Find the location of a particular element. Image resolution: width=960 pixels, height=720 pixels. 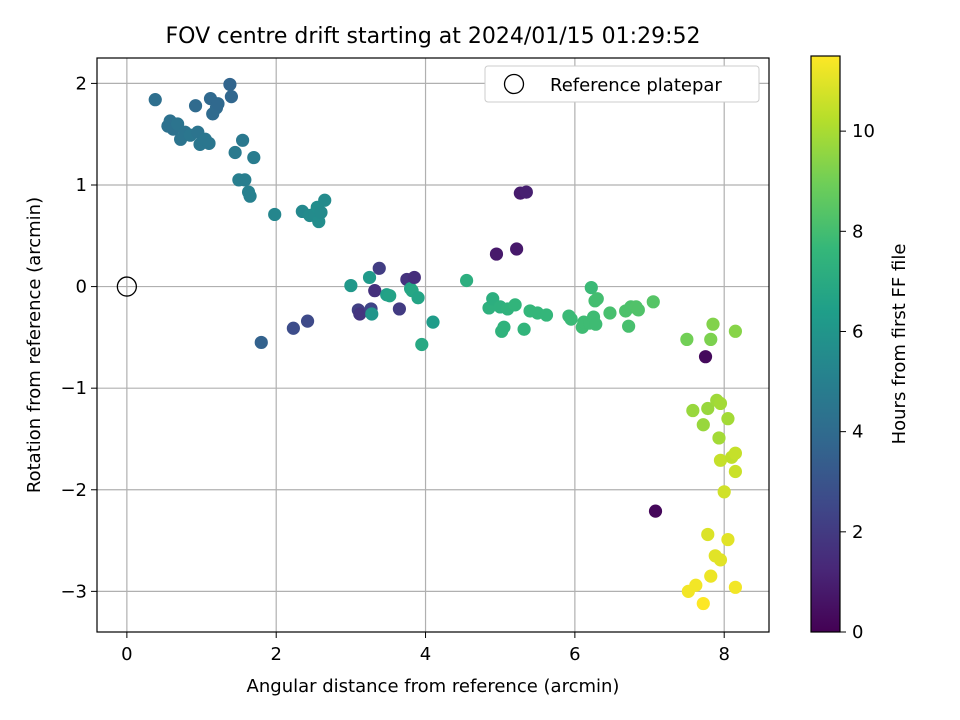

reference-marker-layer is located at coordinates (127, 286).